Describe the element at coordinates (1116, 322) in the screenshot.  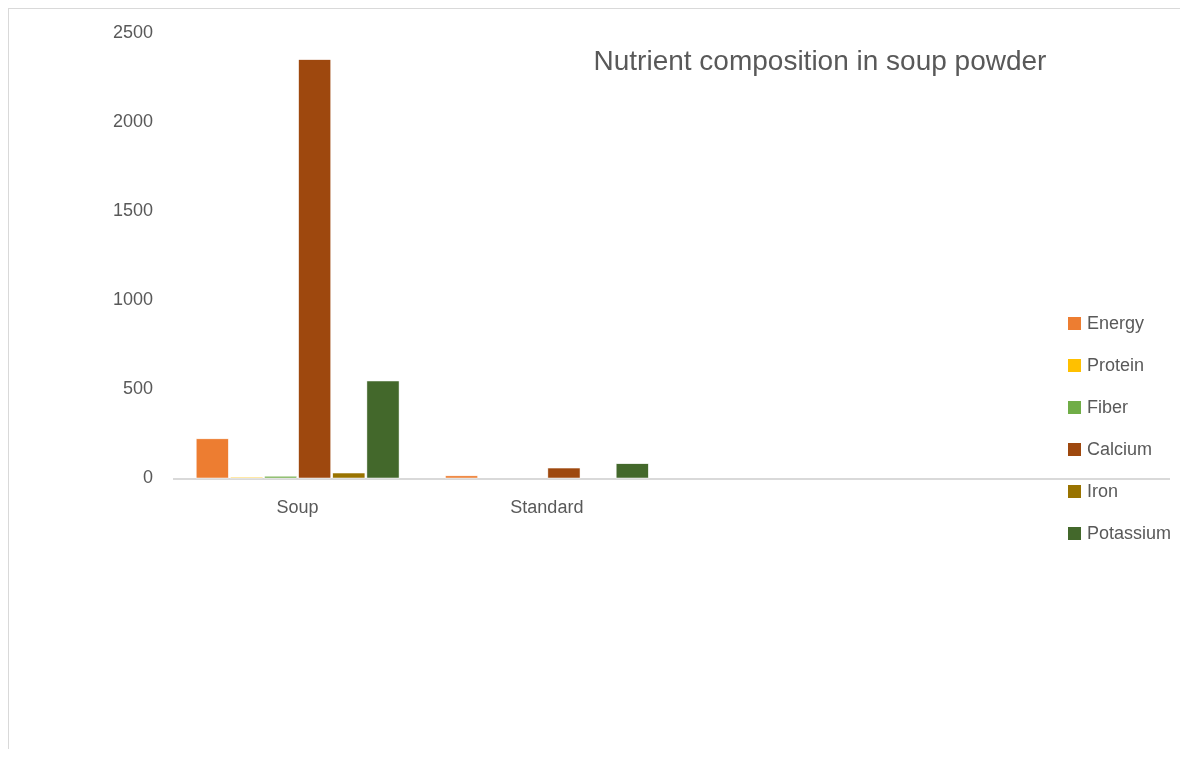
I see `legend-label: Energy` at that location.